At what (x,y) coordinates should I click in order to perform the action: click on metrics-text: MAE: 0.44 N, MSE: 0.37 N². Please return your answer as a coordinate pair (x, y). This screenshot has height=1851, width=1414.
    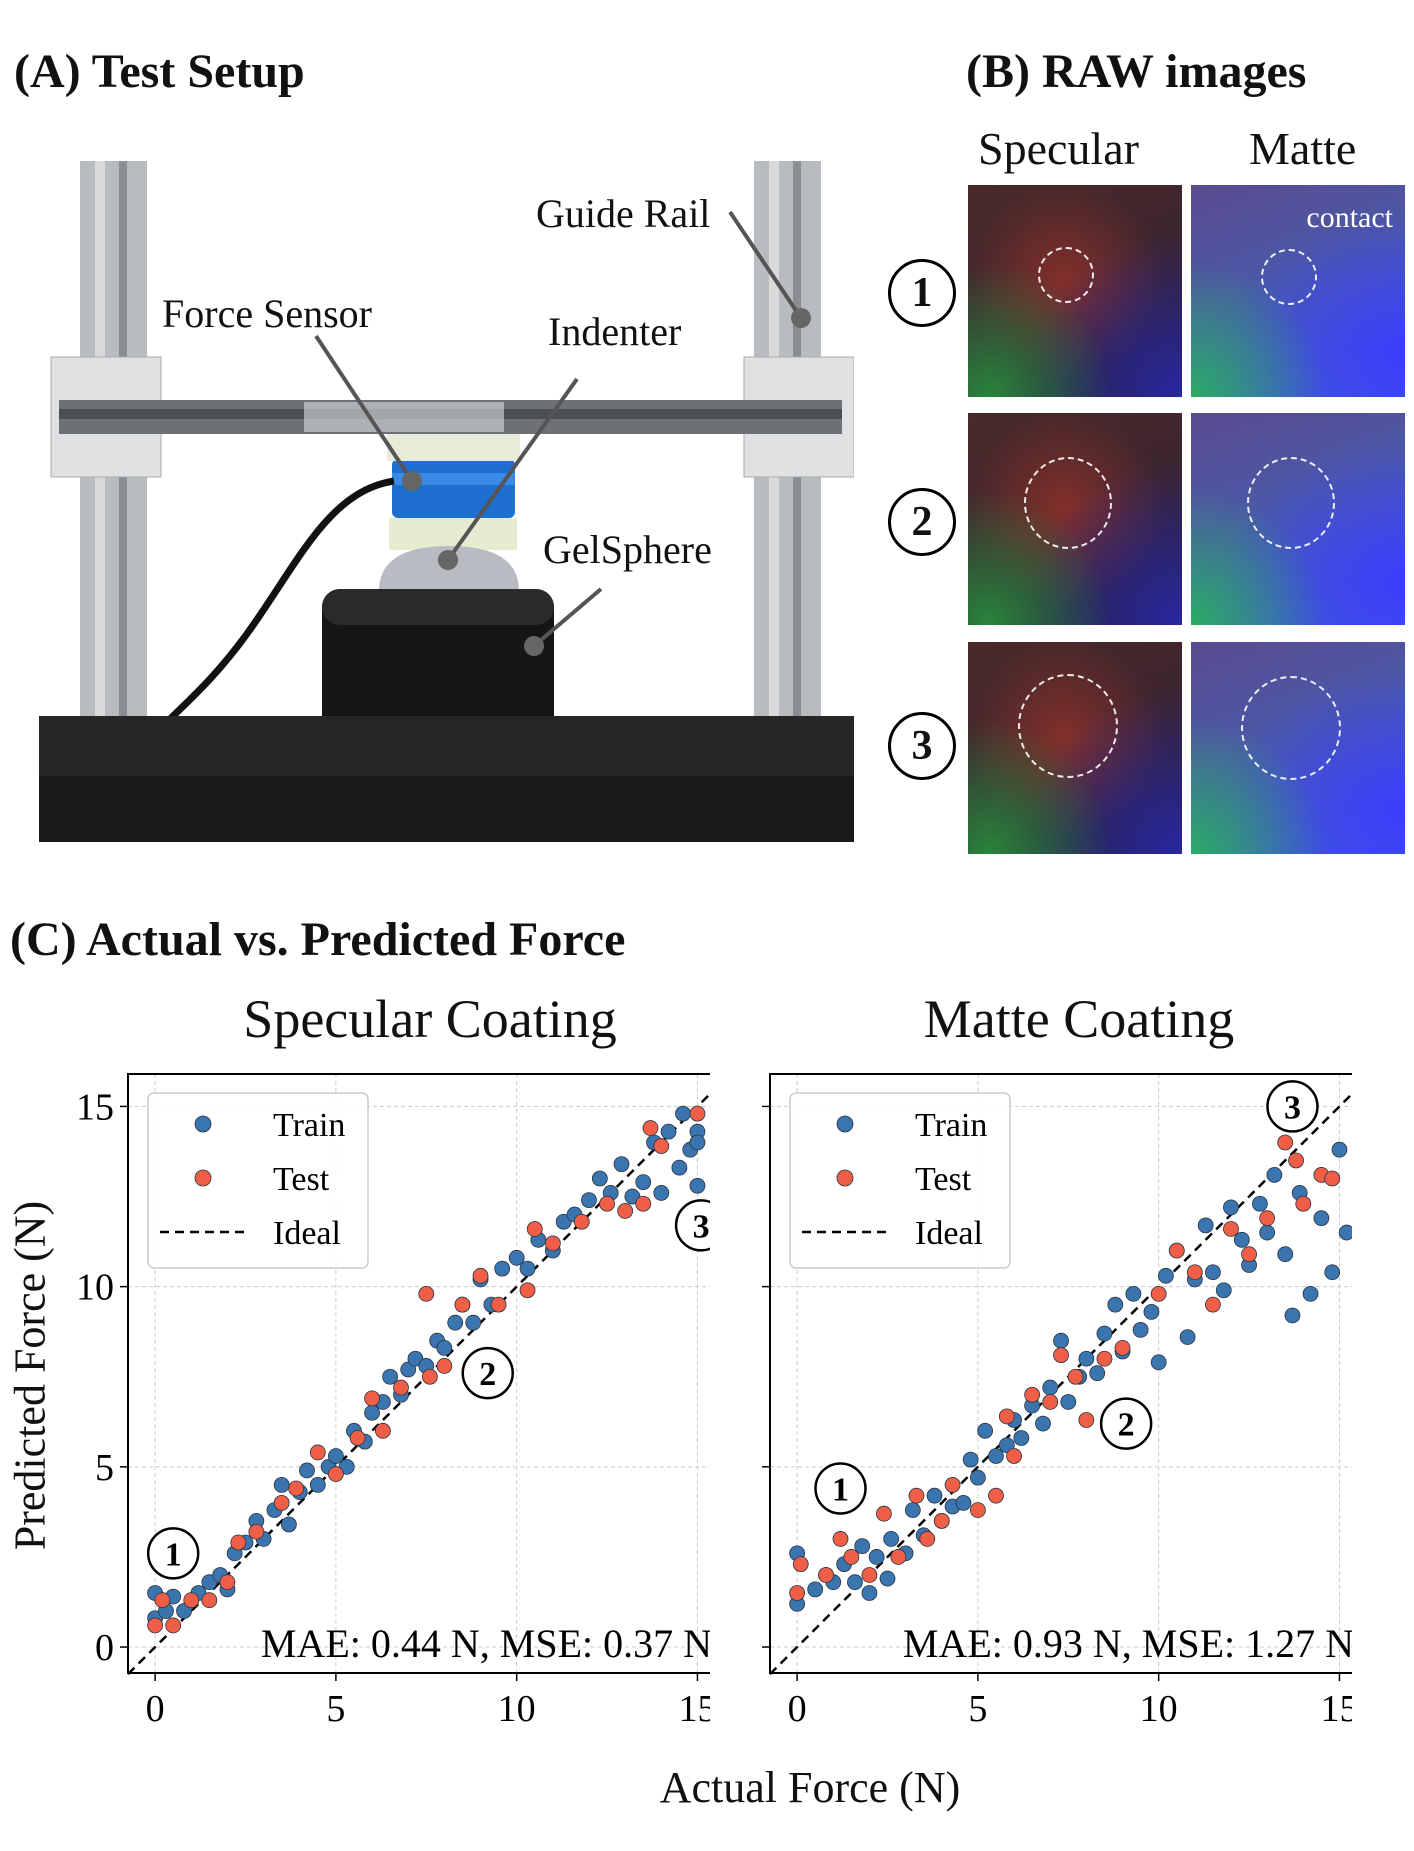
    Looking at the image, I should click on (485, 1643).